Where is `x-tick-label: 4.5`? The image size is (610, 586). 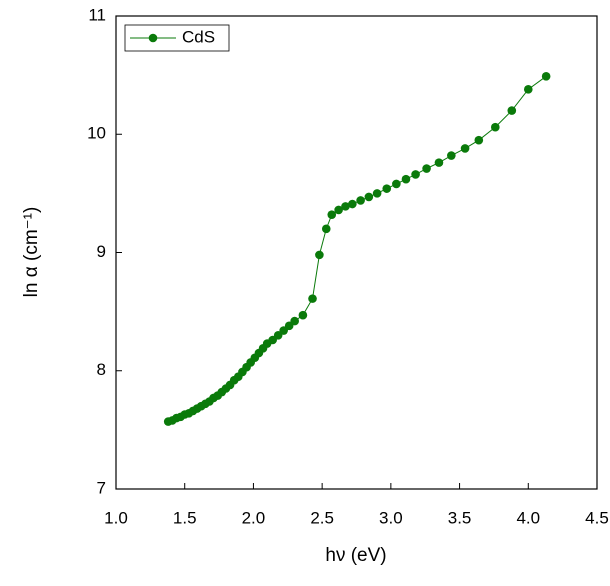 x-tick-label: 4.5 is located at coordinates (597, 517).